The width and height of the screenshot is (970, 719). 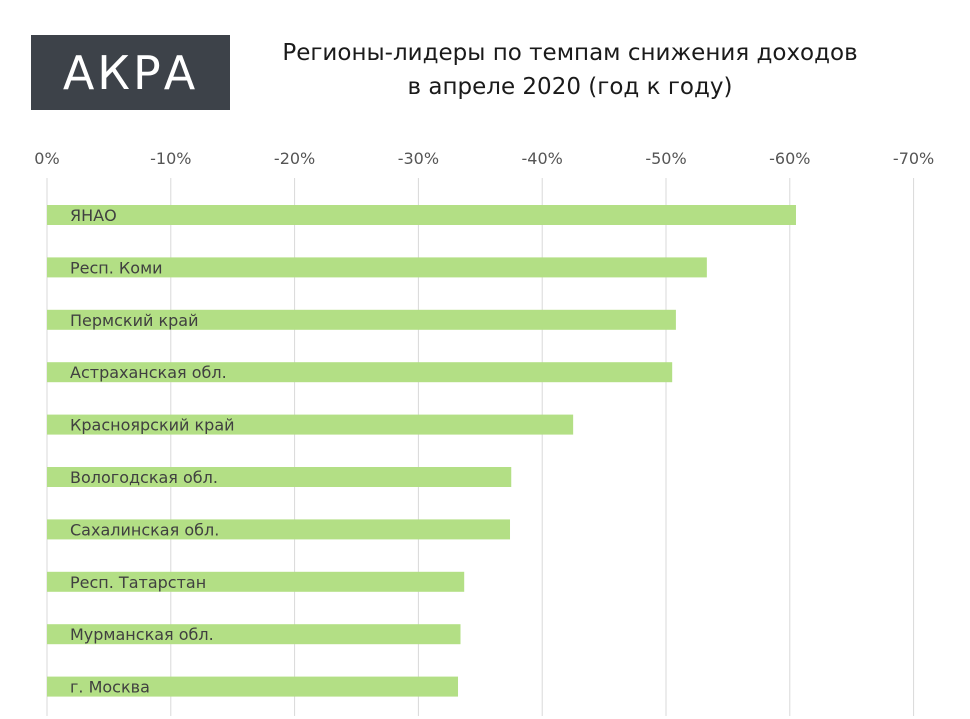 I want to click on chart-title-line-2: в апреле 2020 (год к году), so click(x=570, y=87).